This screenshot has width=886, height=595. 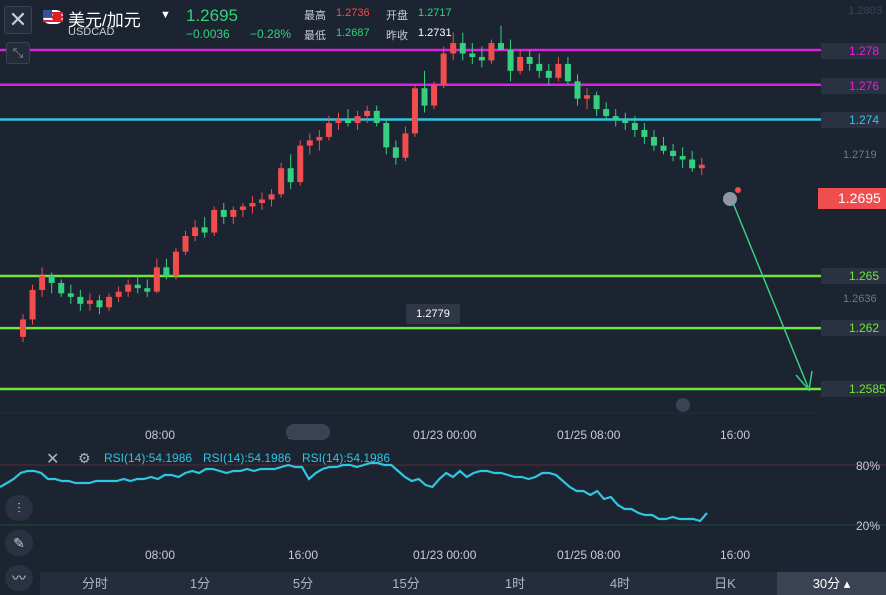 I want to click on stat-low-label: 最低, so click(x=315, y=36).